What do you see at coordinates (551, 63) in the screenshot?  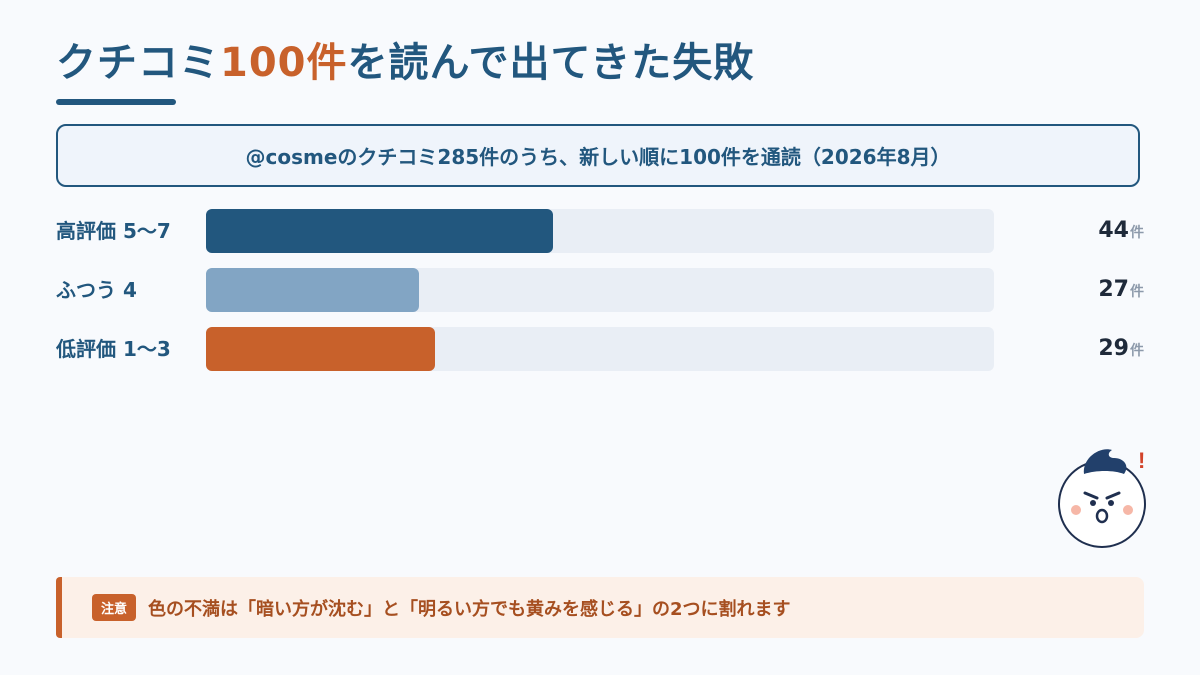 I see `title-suffix: を読んで出てきた失敗` at bounding box center [551, 63].